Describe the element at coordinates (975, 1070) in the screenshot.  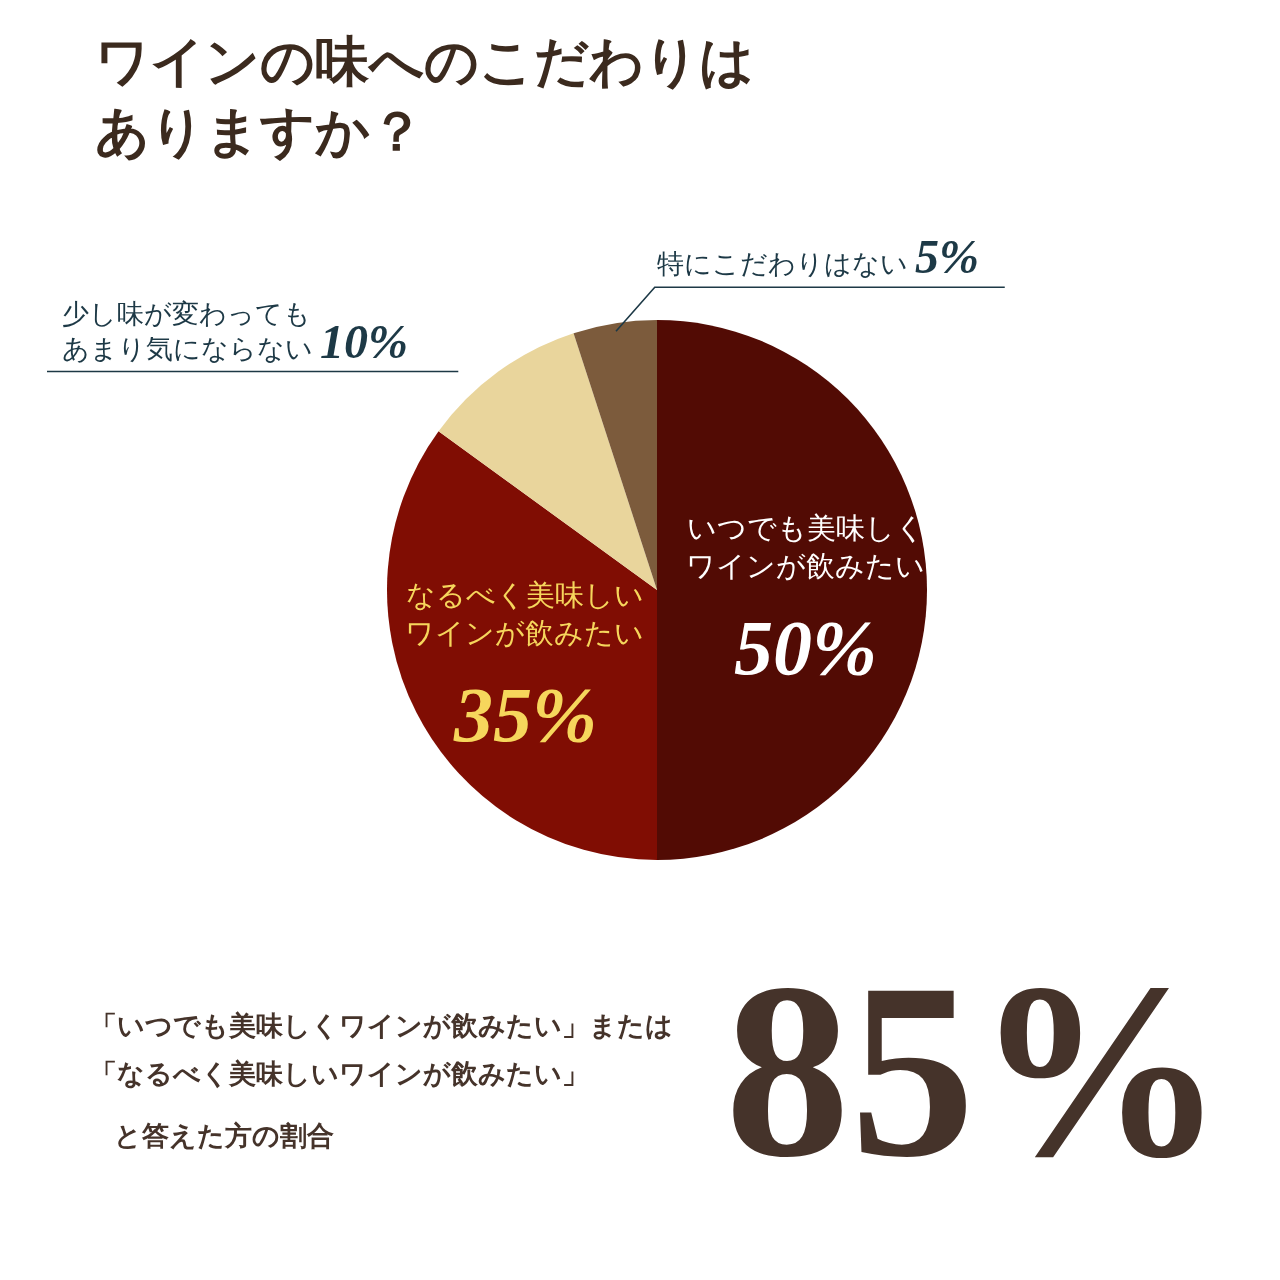
I see `text: 85%` at that location.